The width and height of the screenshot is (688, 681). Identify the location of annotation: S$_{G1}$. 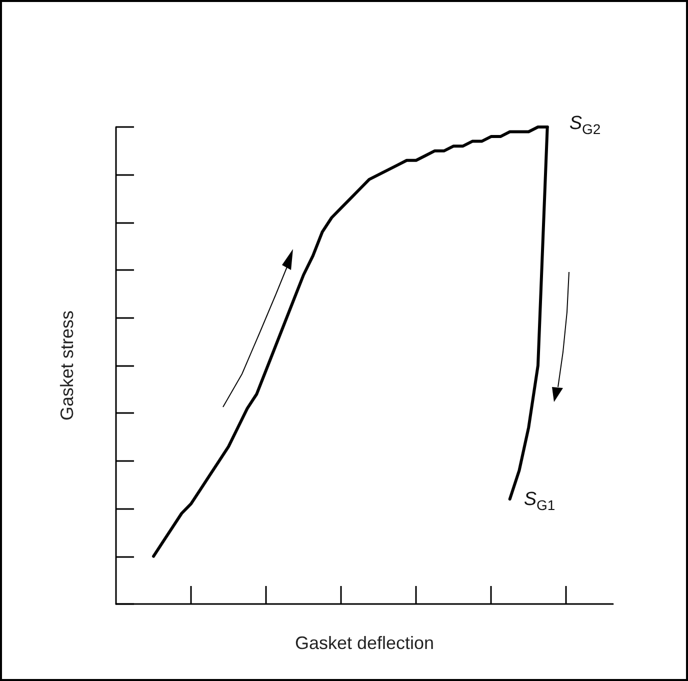
(540, 501).